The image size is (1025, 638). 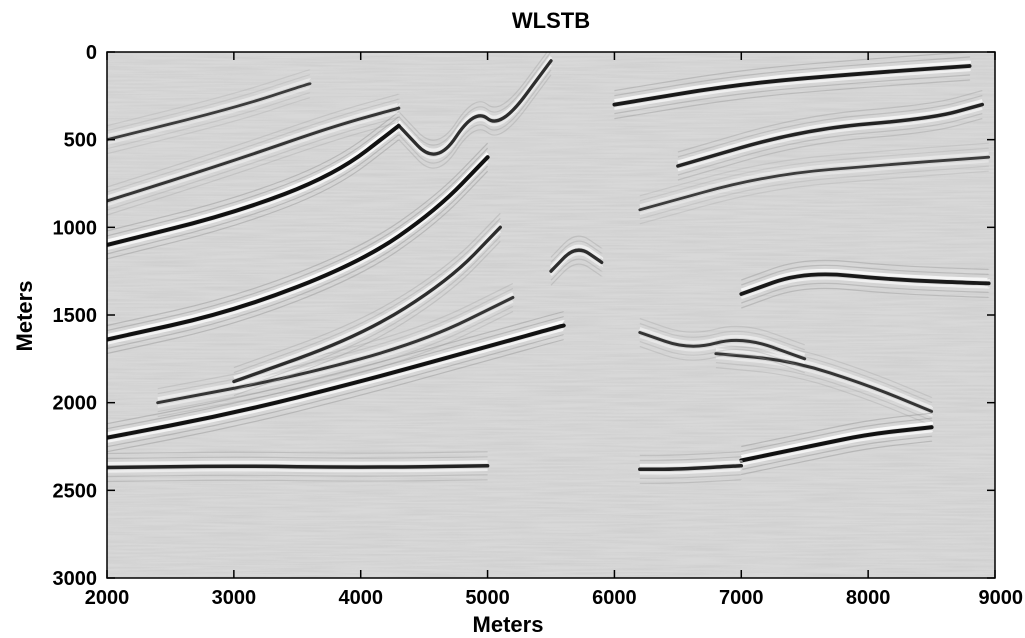 I want to click on y-tick-label: 2000, so click(x=75, y=404).